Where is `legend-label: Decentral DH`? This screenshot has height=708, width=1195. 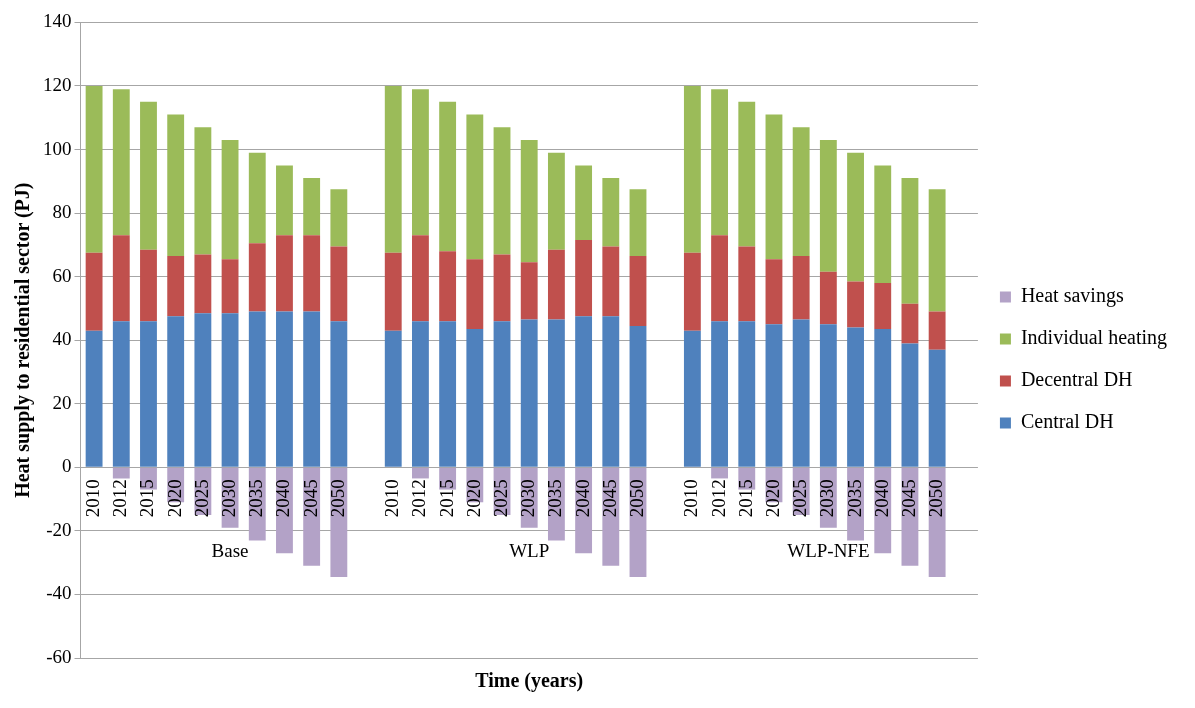
legend-label: Decentral DH is located at coordinates (1076, 379).